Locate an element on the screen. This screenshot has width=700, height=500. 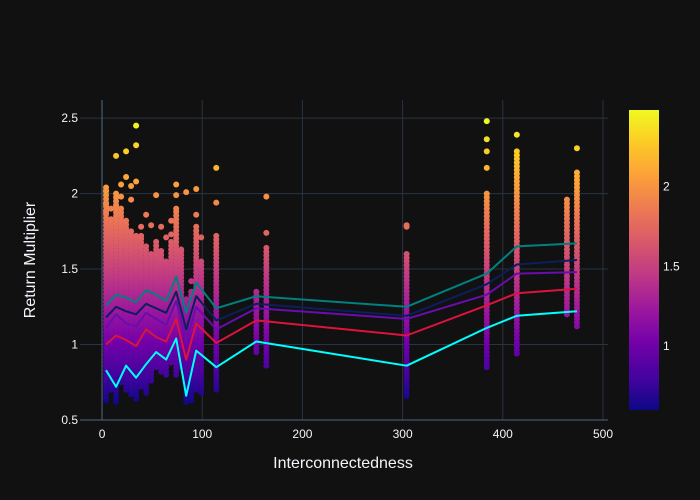
y-tick-label: 1.5 is located at coordinates (69, 269).